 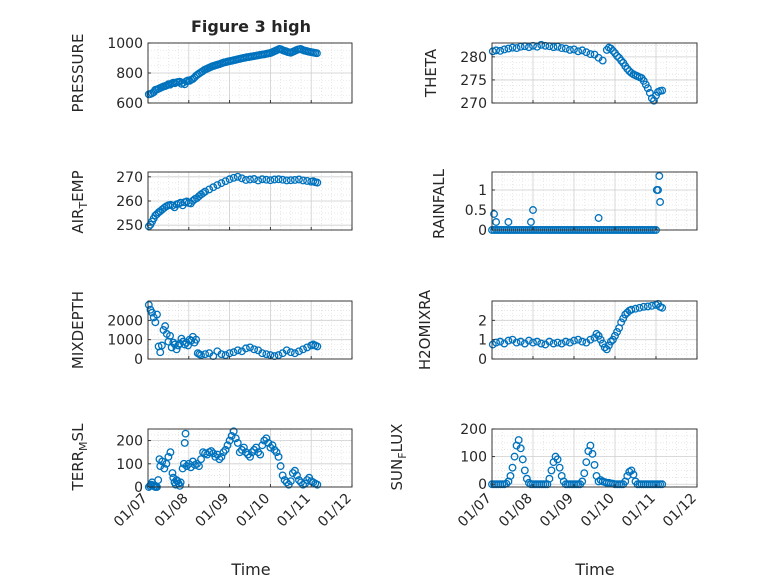 What do you see at coordinates (129, 226) in the screenshot?
I see `air-temp-ytick-label: 250` at bounding box center [129, 226].